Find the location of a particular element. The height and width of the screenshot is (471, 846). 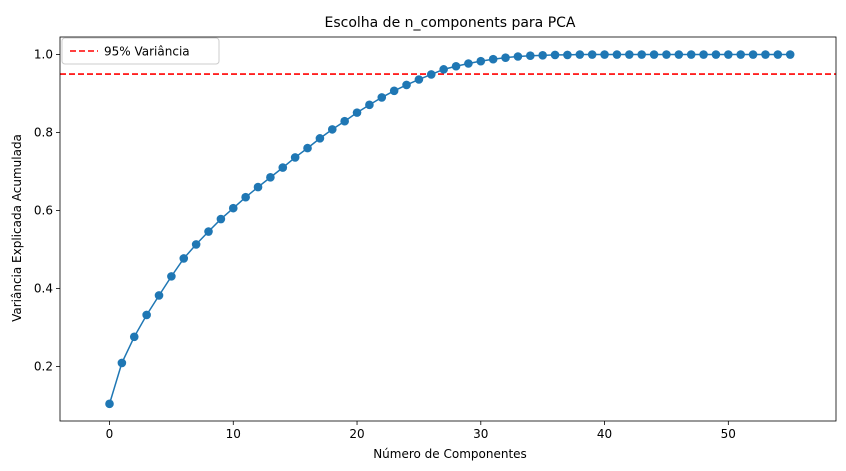

y-tick-label: 1.0 is located at coordinates (43, 55).